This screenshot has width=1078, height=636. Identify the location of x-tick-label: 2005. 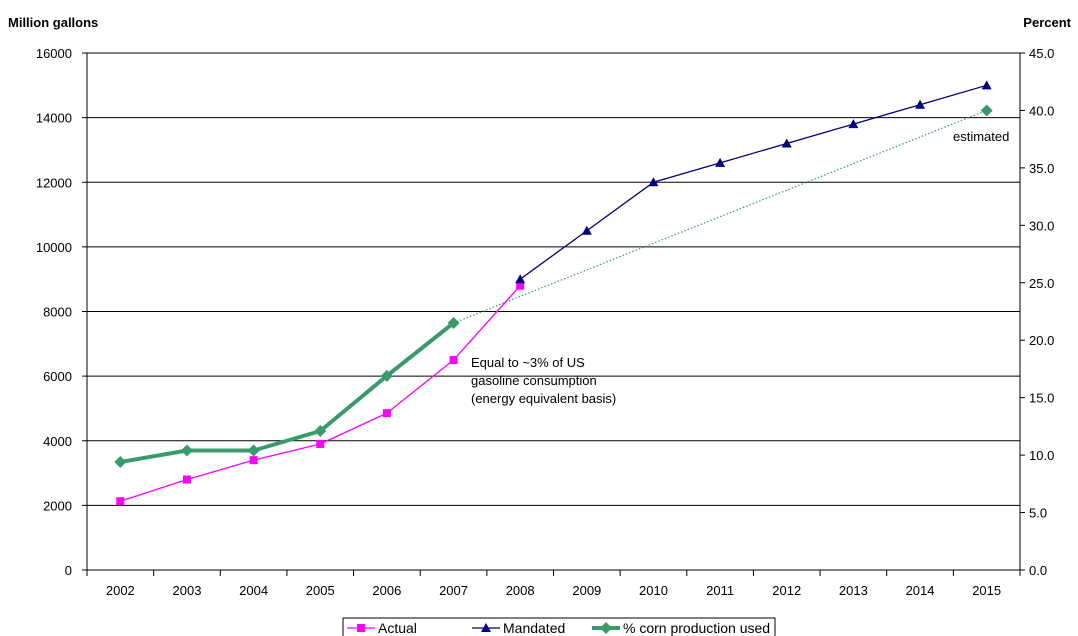
(320, 590).